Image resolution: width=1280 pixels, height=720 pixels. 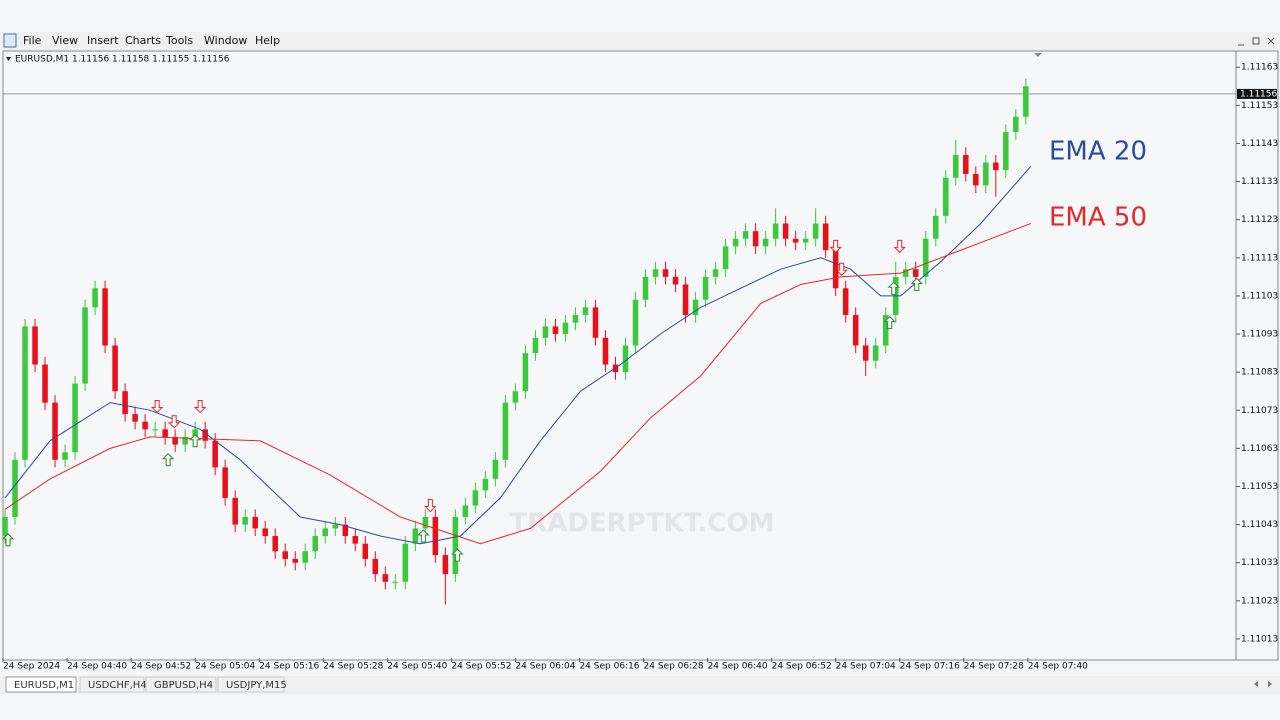 I want to click on y-tick-label: 1.11023, so click(x=1259, y=601).